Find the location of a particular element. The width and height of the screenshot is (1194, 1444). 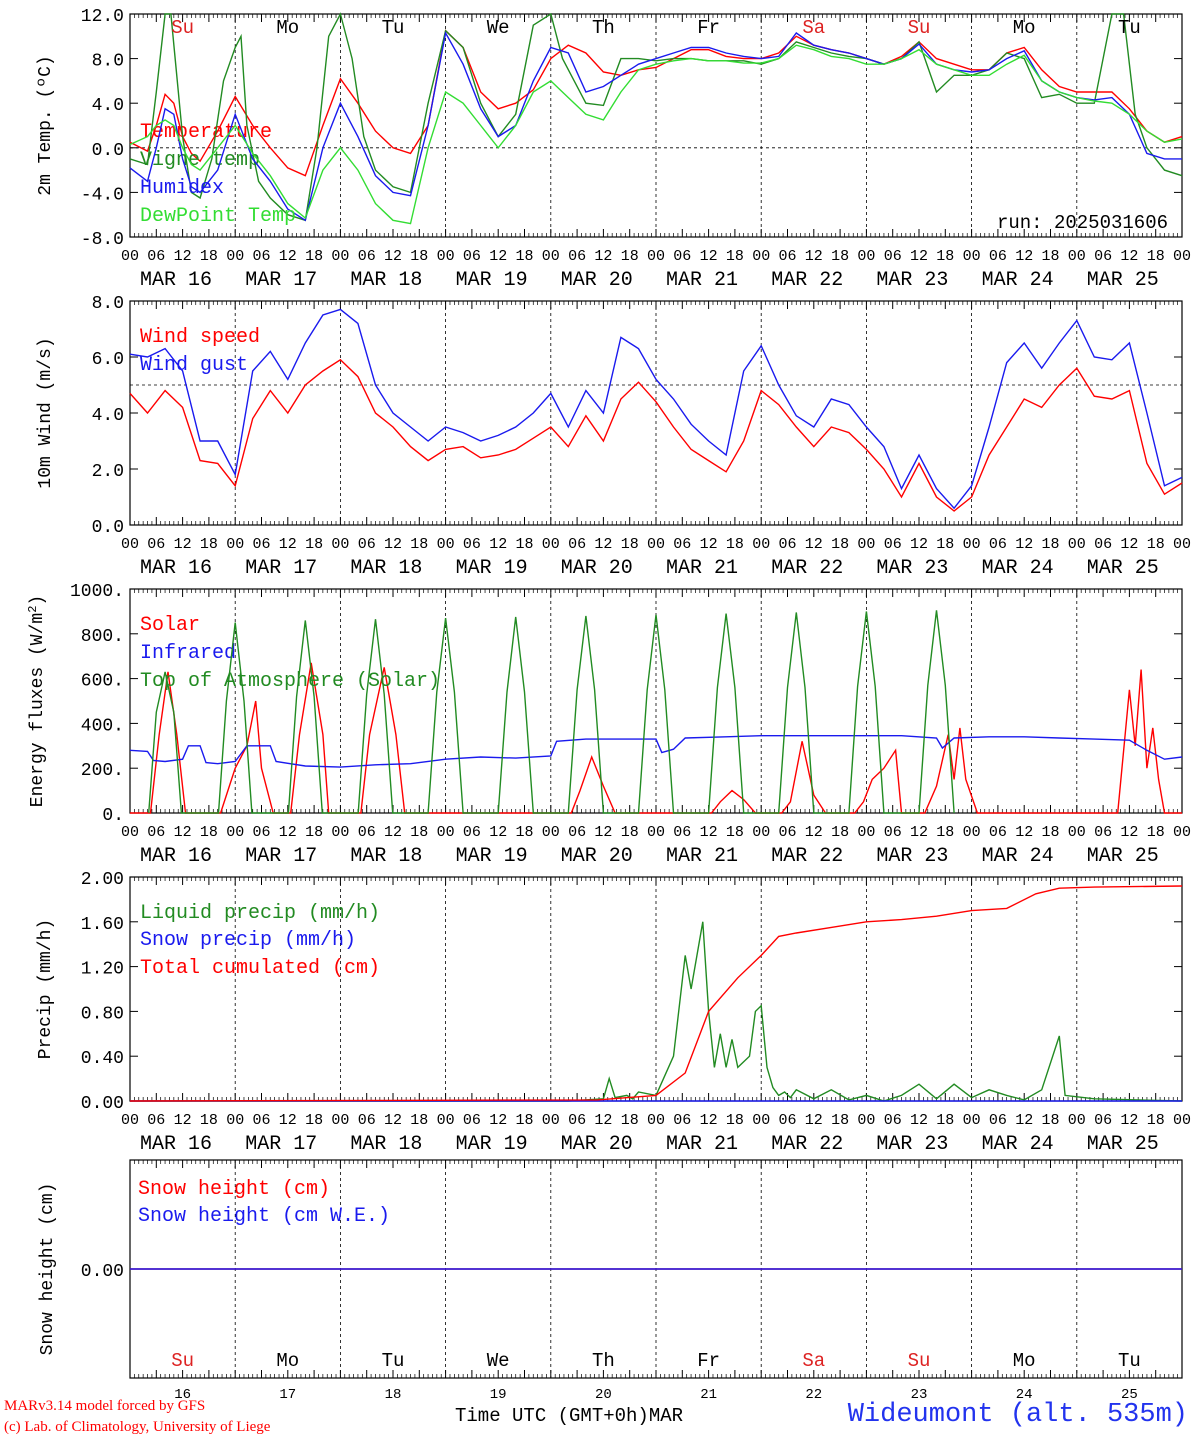

legend-dewpoint-temp: DewPoint Temp is located at coordinates (218, 216).